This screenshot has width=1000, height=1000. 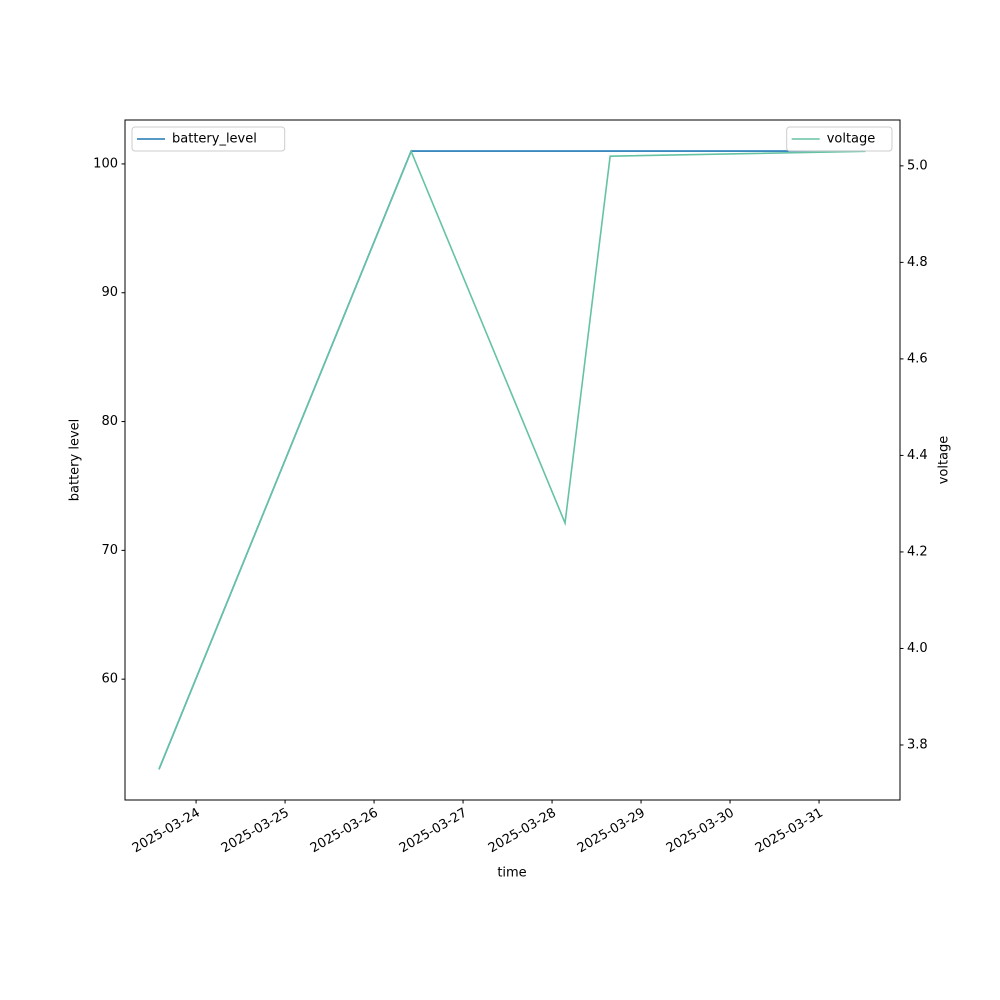 I want to click on y2-tick-label: 4.6, so click(x=917, y=358).